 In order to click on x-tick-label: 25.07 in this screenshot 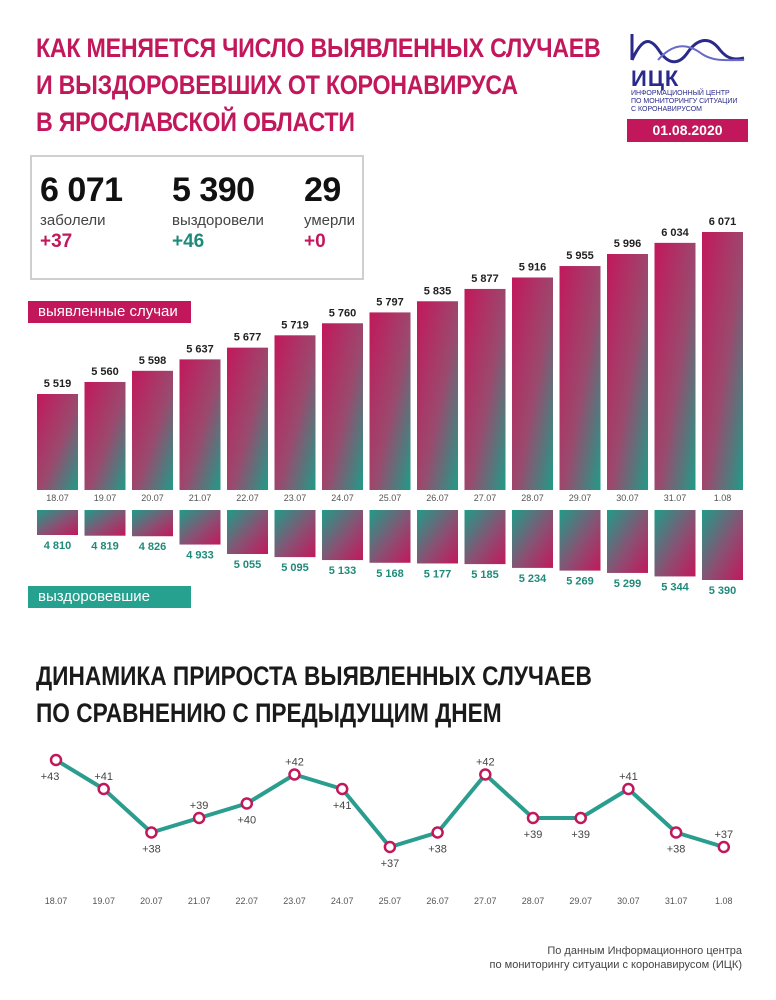, I will do `click(390, 498)`.